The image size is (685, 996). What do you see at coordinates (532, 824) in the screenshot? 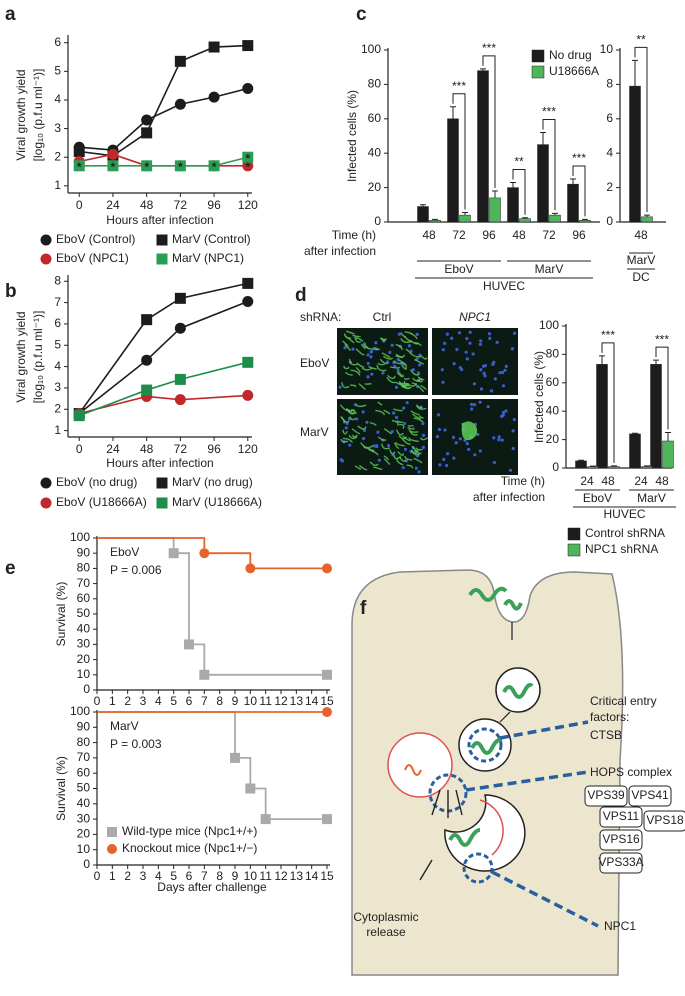
I see `pointer-lines` at bounding box center [532, 824].